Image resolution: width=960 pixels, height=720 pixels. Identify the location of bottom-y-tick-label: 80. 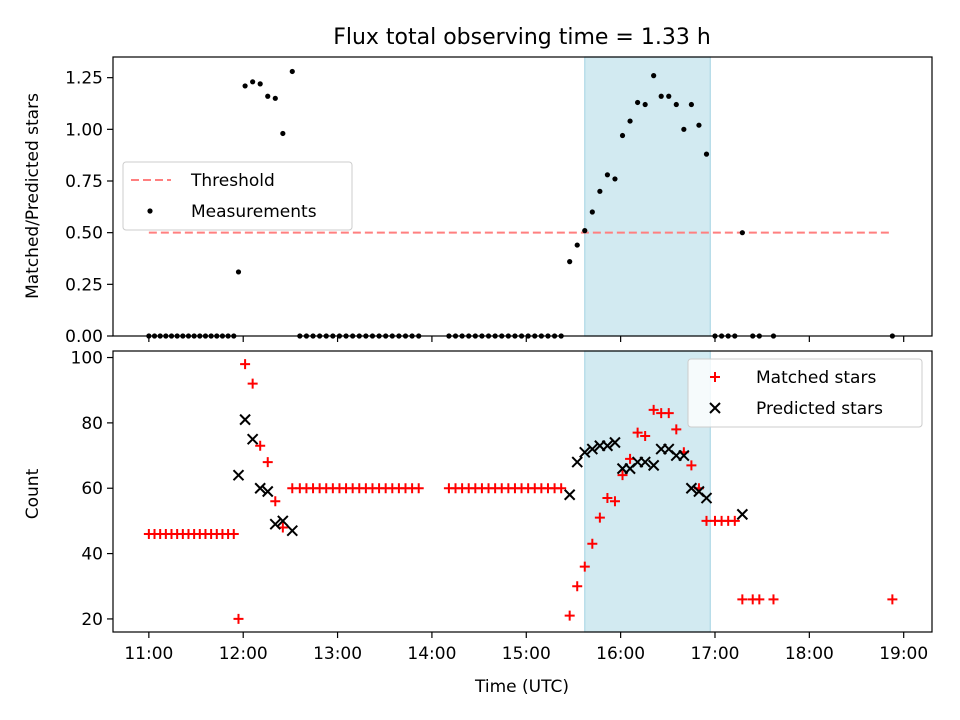
(92, 424).